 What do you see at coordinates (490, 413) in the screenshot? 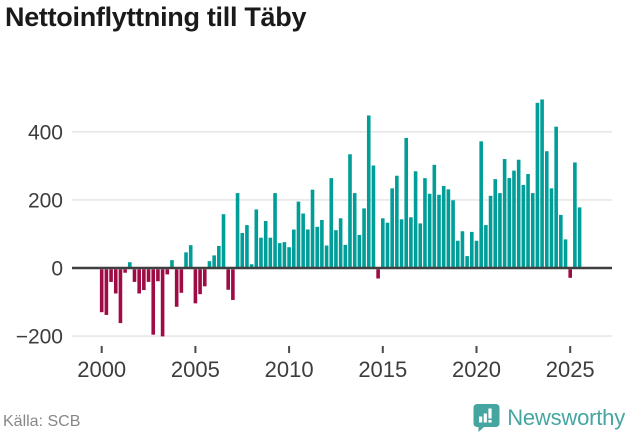
I see `logo-exclamation-bar` at bounding box center [490, 413].